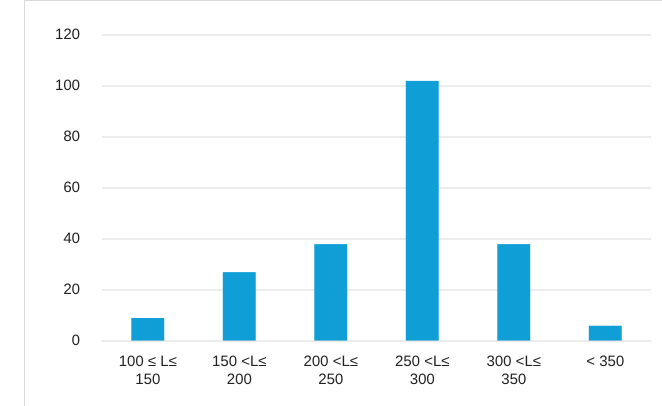  Describe the element at coordinates (71, 137) in the screenshot. I see `y-tick-label: 80` at that location.